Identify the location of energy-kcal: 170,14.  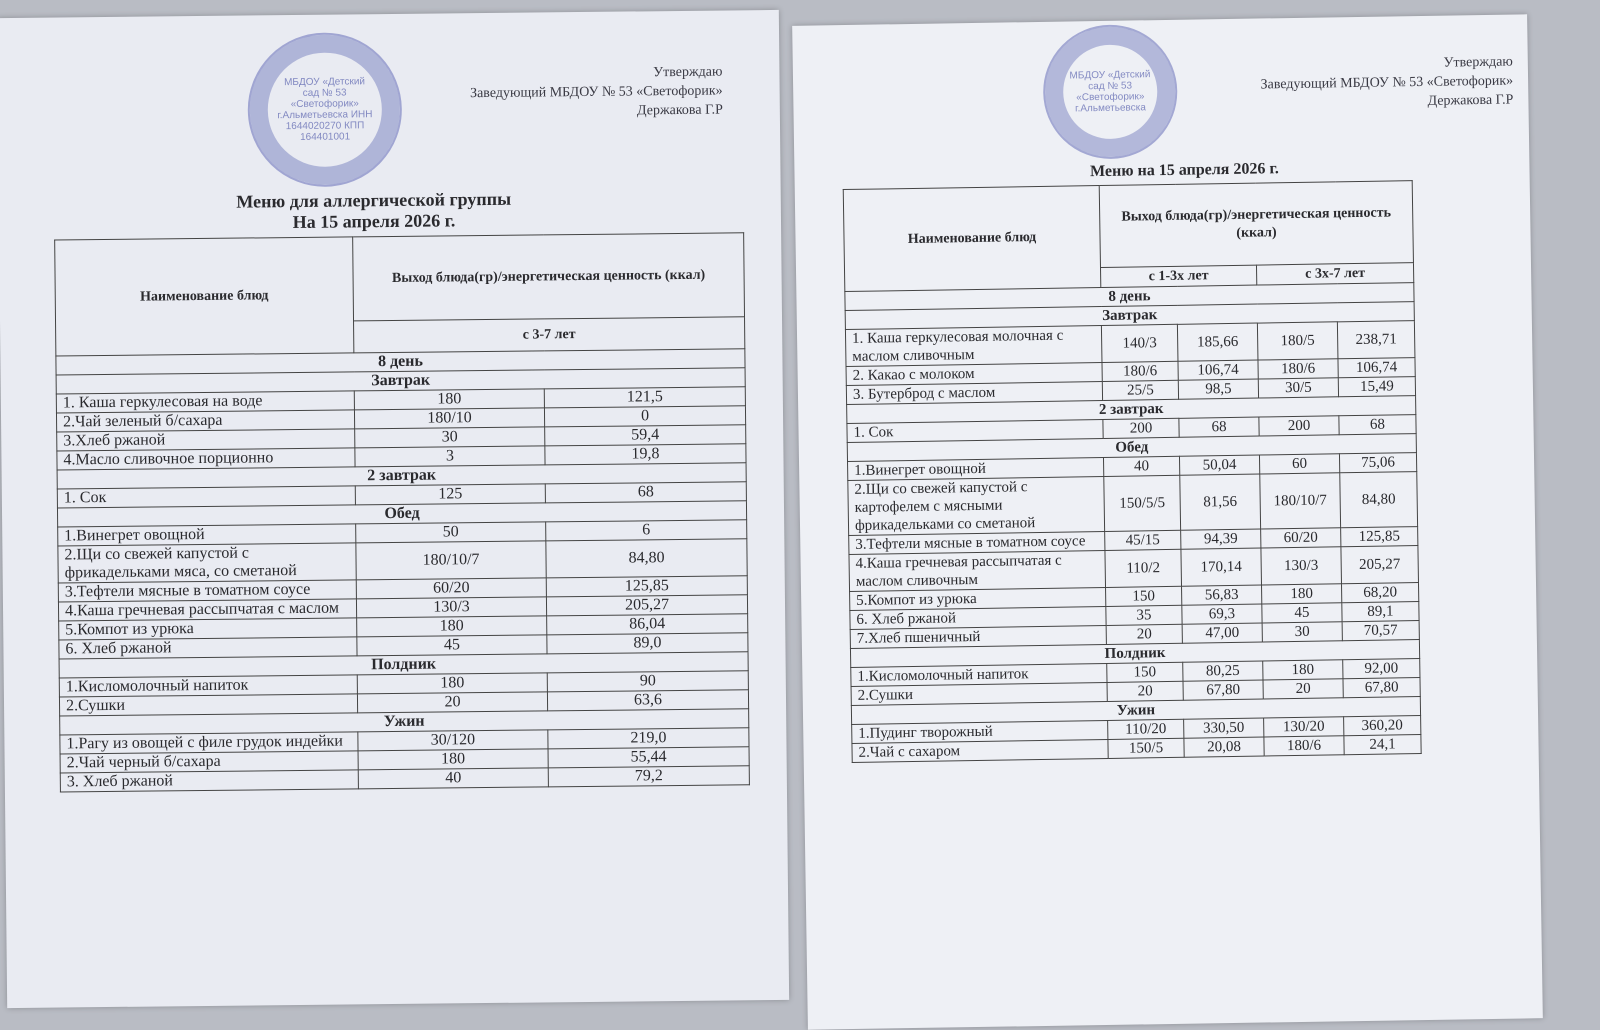
(1221, 567).